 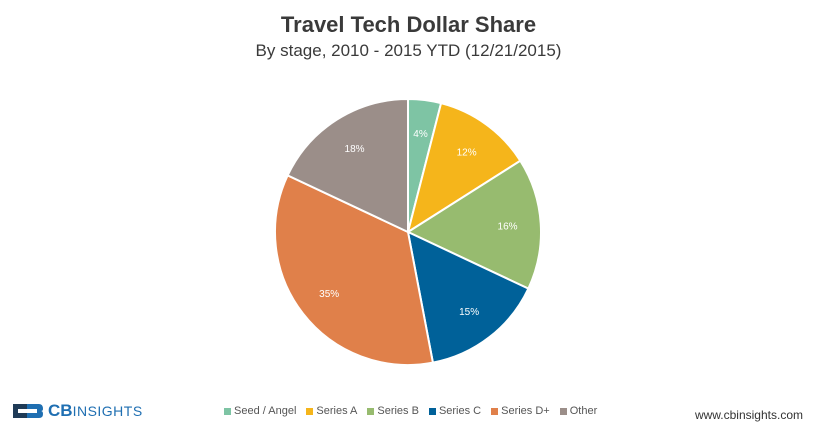 I want to click on legend-label: Series B, so click(x=398, y=411).